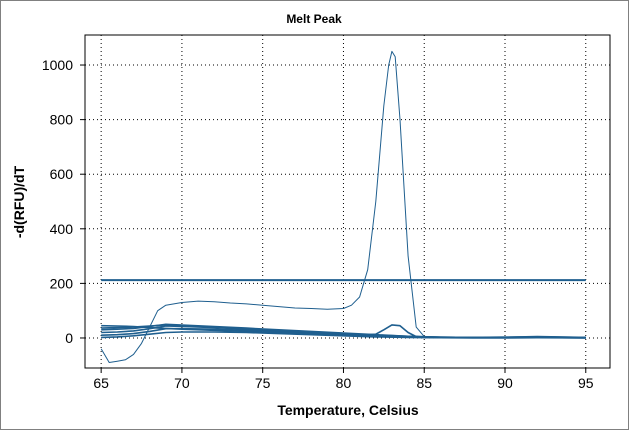 The image size is (629, 430). Describe the element at coordinates (586, 383) in the screenshot. I see `x-tick-label: 95` at that location.